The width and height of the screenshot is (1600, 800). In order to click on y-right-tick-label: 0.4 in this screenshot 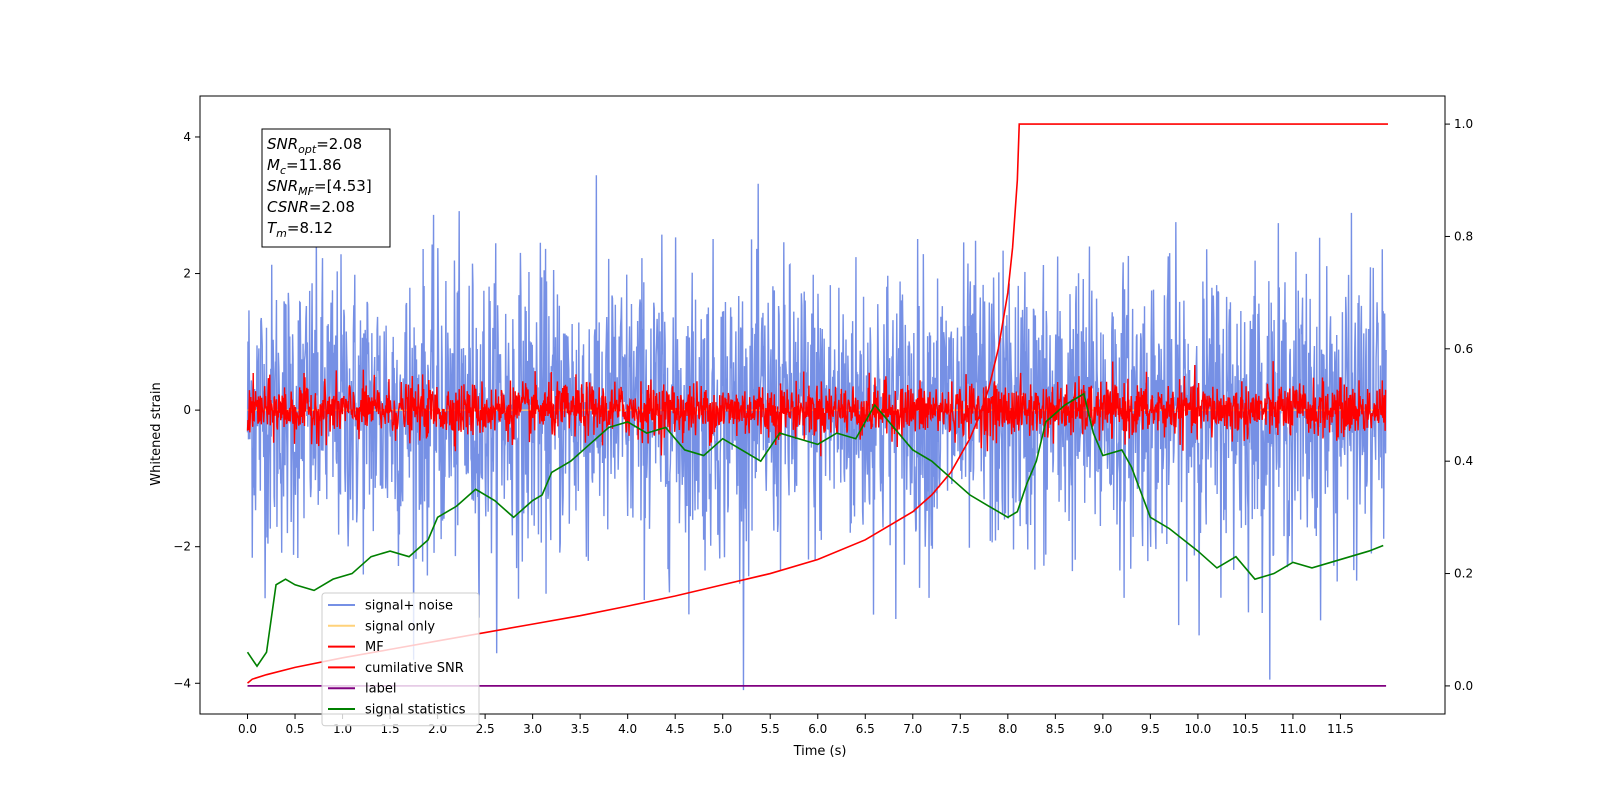, I will do `click(1463, 461)`.